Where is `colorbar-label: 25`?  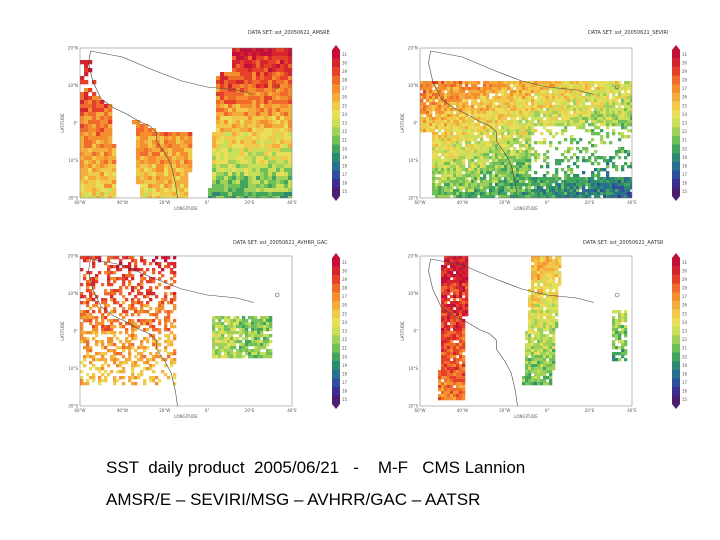
colorbar-label: 25 is located at coordinates (685, 313).